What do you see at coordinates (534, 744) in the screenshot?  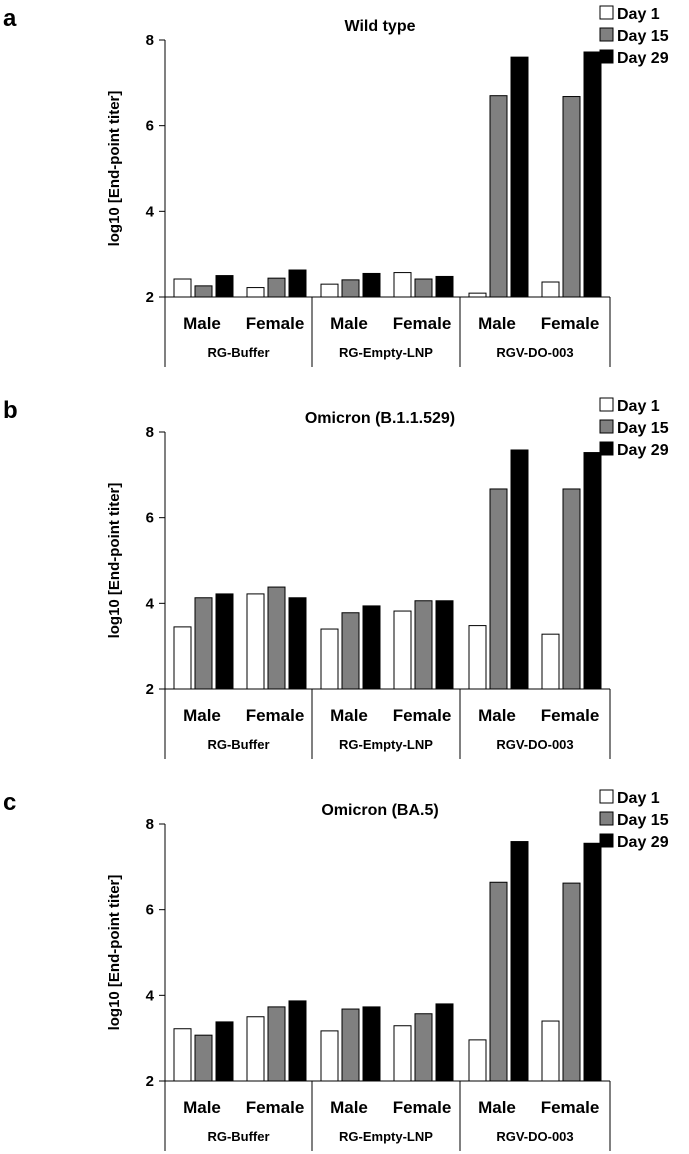 I see `x-group-label: RGV-DO-003` at bounding box center [534, 744].